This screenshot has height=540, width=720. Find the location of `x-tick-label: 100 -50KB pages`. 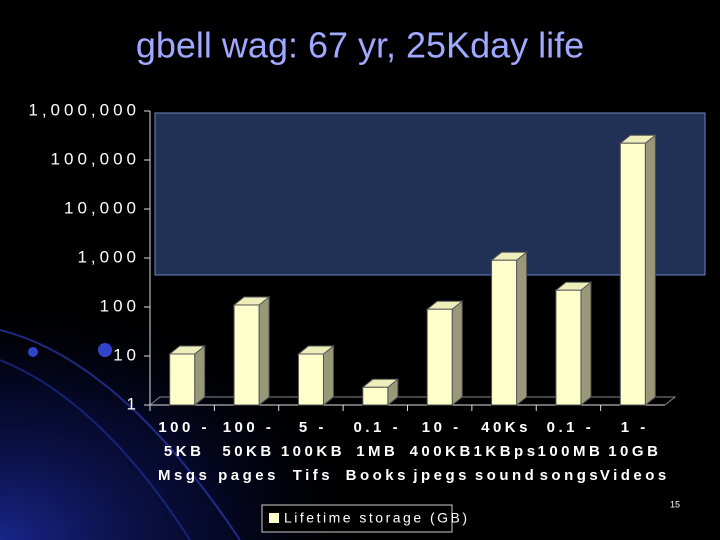

x-tick-label: 100 -50KB pages is located at coordinates (248, 451).